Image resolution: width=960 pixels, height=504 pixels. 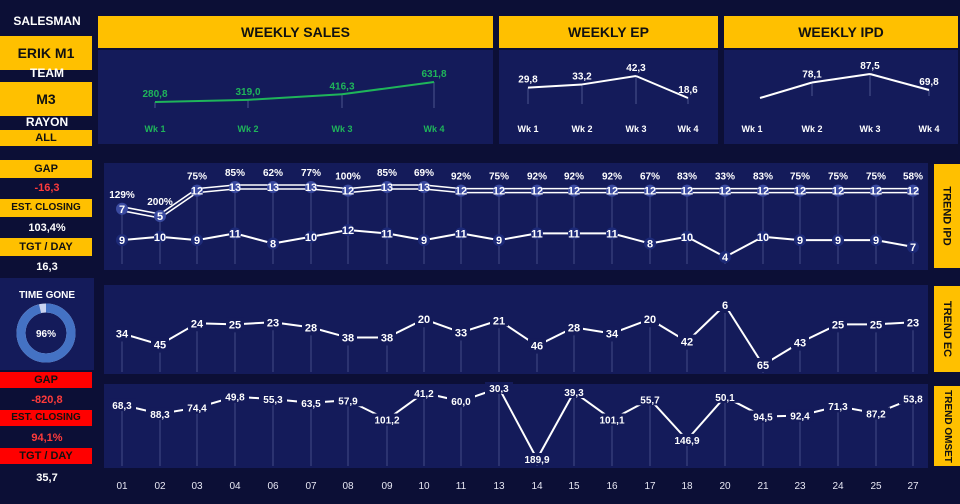 I want to click on trend-omset-data-label: 88,3, so click(x=160, y=415).